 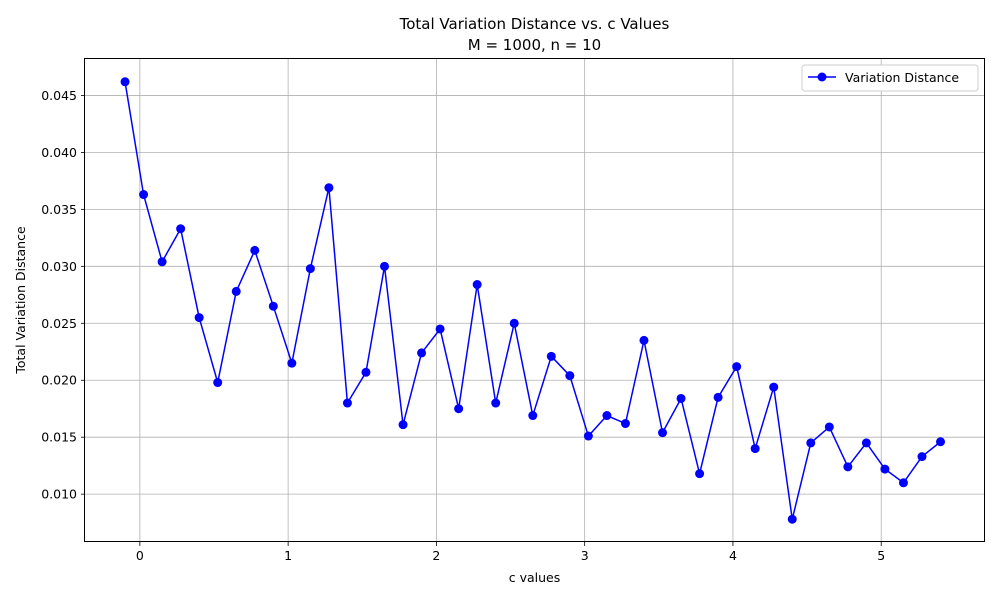 I want to click on x-axis-label: c values, so click(x=535, y=577).